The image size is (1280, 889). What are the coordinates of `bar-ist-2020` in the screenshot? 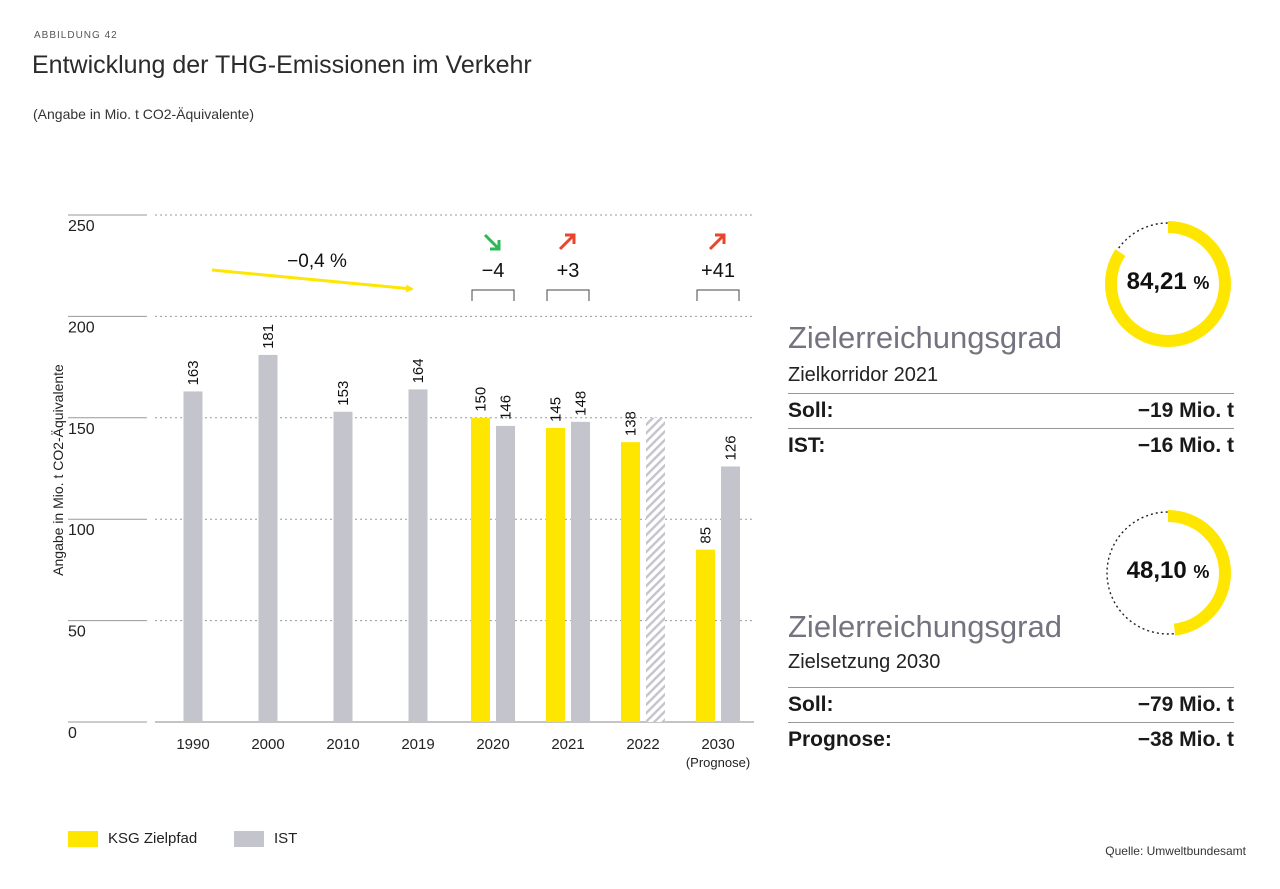 It's located at (505, 573).